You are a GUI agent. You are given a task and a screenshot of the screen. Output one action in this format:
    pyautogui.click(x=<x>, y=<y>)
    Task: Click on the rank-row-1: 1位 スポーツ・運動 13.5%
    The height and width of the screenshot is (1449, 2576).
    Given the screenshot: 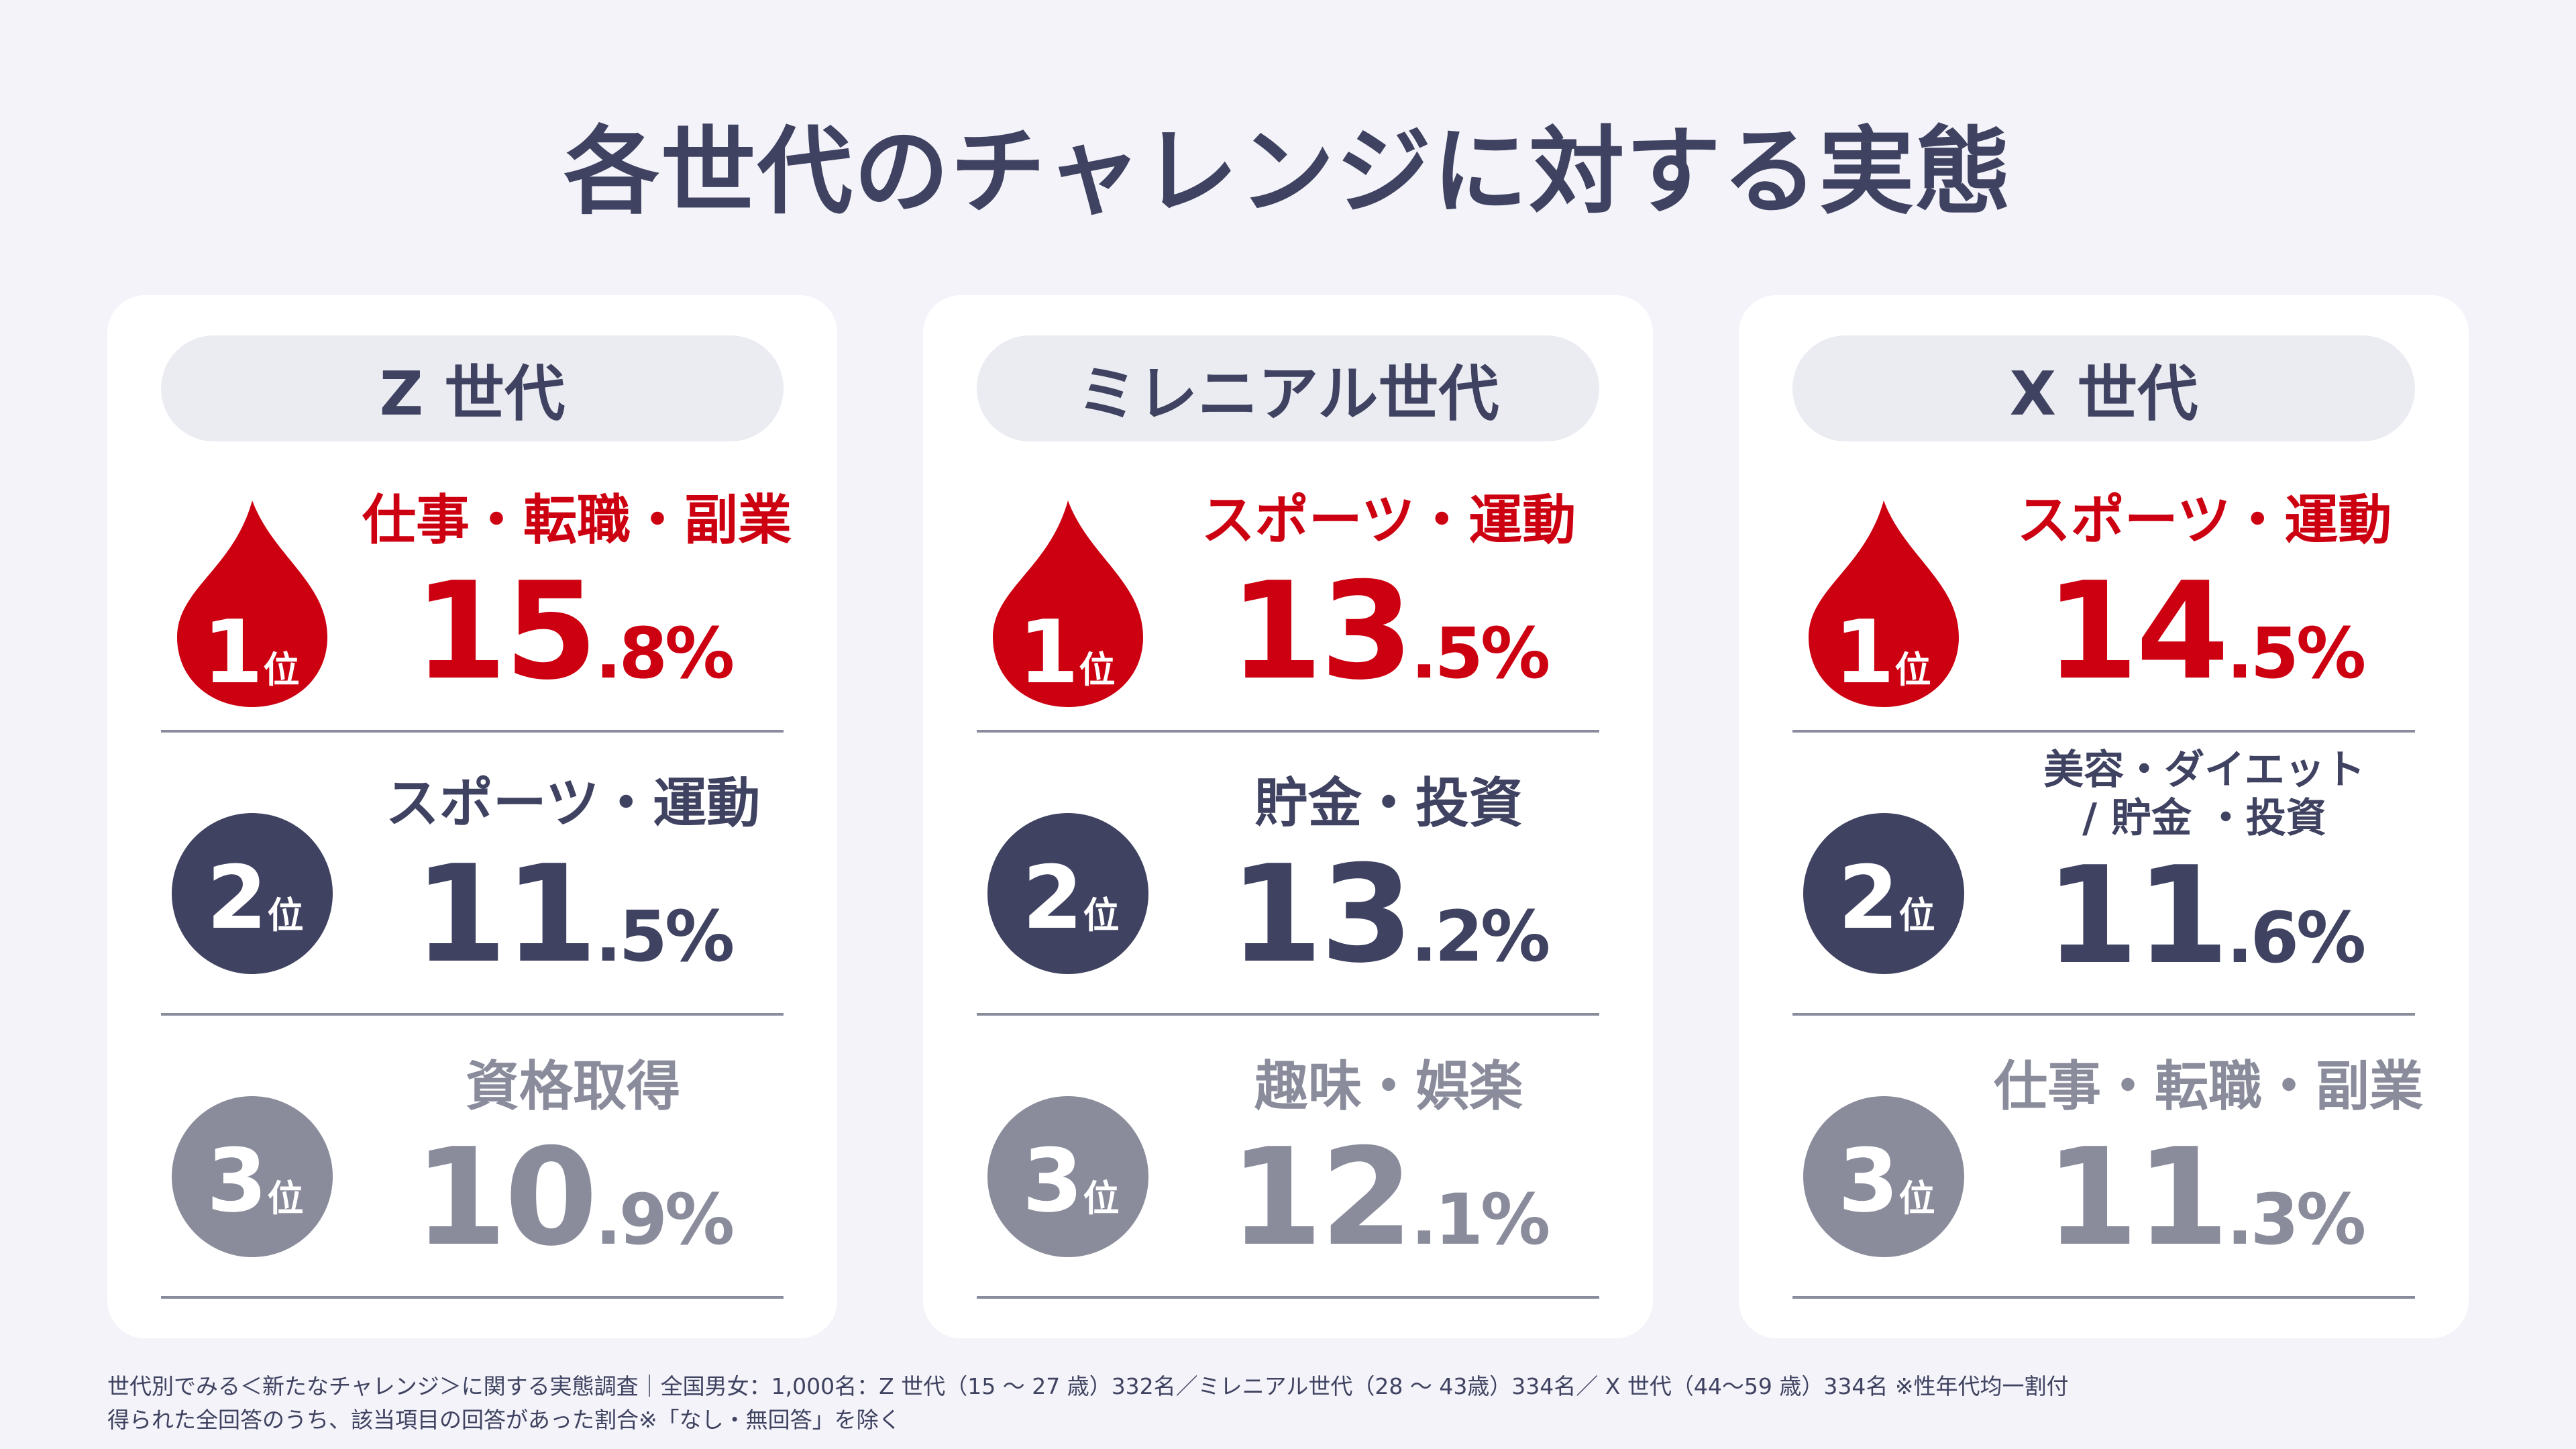 What is the action you would take?
    pyautogui.click(x=1288, y=591)
    